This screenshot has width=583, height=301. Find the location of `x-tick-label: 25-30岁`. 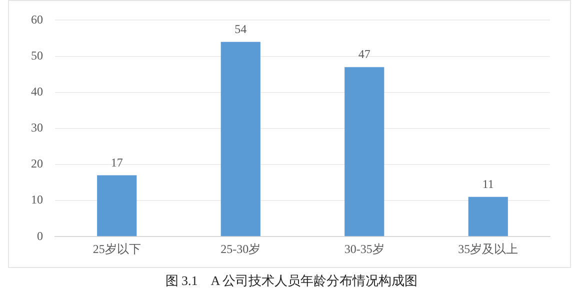

x-tick-label: 25-30岁 is located at coordinates (240, 249).